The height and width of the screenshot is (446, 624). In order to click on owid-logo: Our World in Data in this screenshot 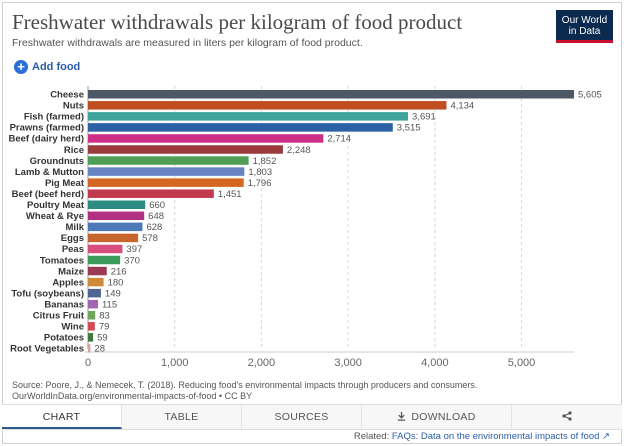, I will do `click(584, 26)`.